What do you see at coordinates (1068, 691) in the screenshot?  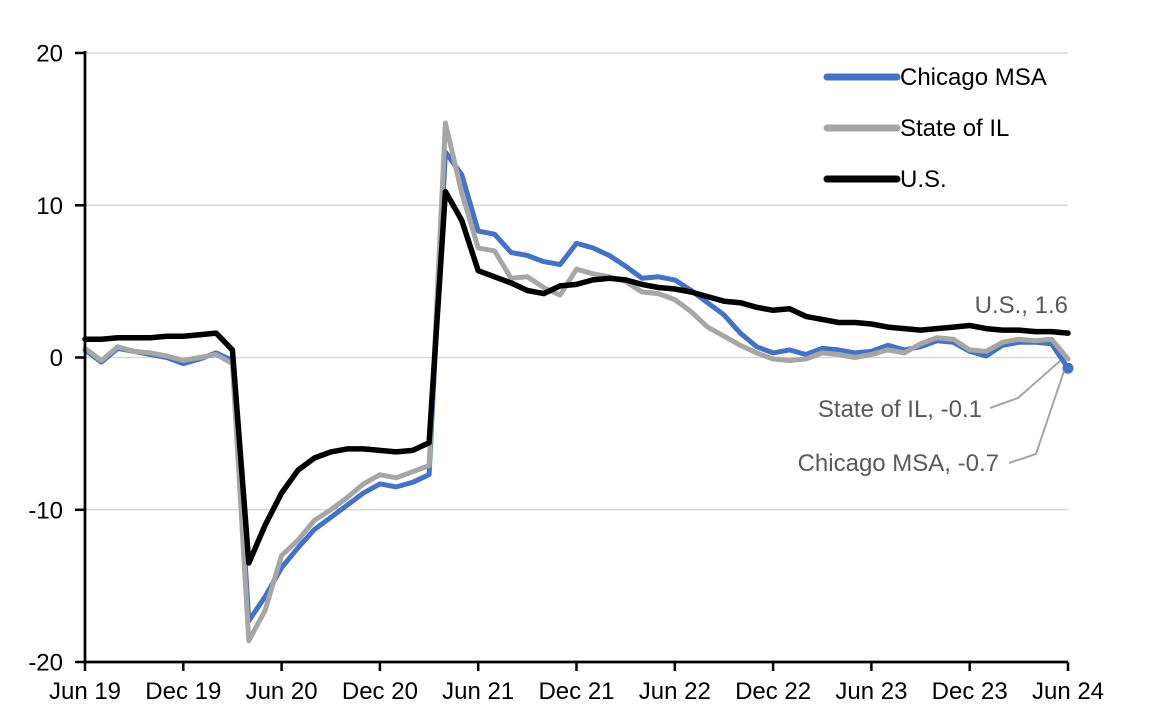 I see `x-tick-label-10: Jun 24` at bounding box center [1068, 691].